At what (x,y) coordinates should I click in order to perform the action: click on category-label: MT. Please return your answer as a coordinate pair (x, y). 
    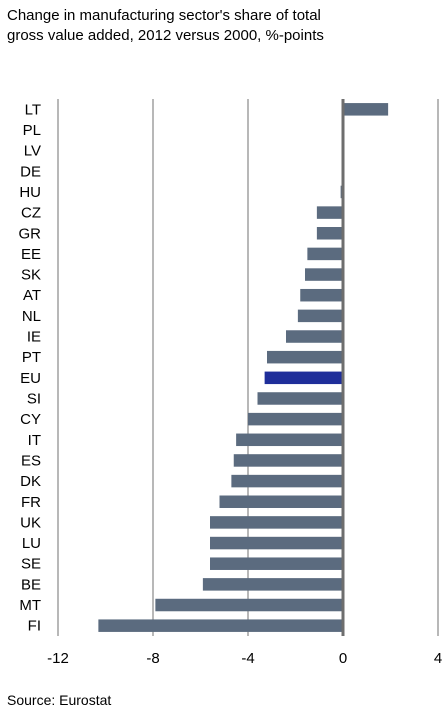
    Looking at the image, I should click on (30, 605).